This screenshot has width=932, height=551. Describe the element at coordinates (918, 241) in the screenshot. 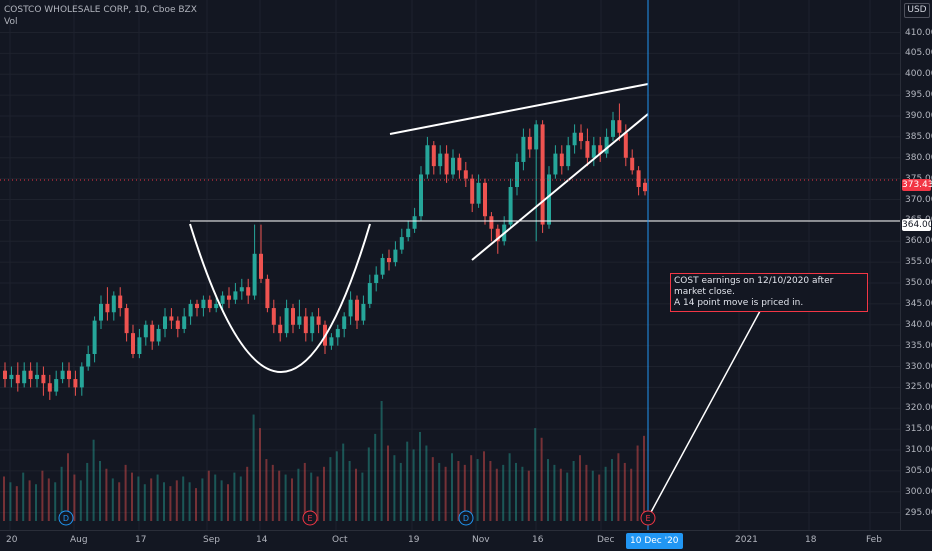

I see `price-tick-label: 360.00` at that location.